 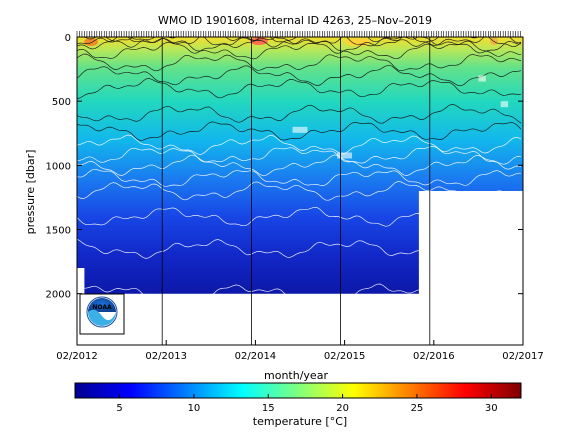 I want to click on x-tick-label: 02/2012, so click(x=77, y=356).